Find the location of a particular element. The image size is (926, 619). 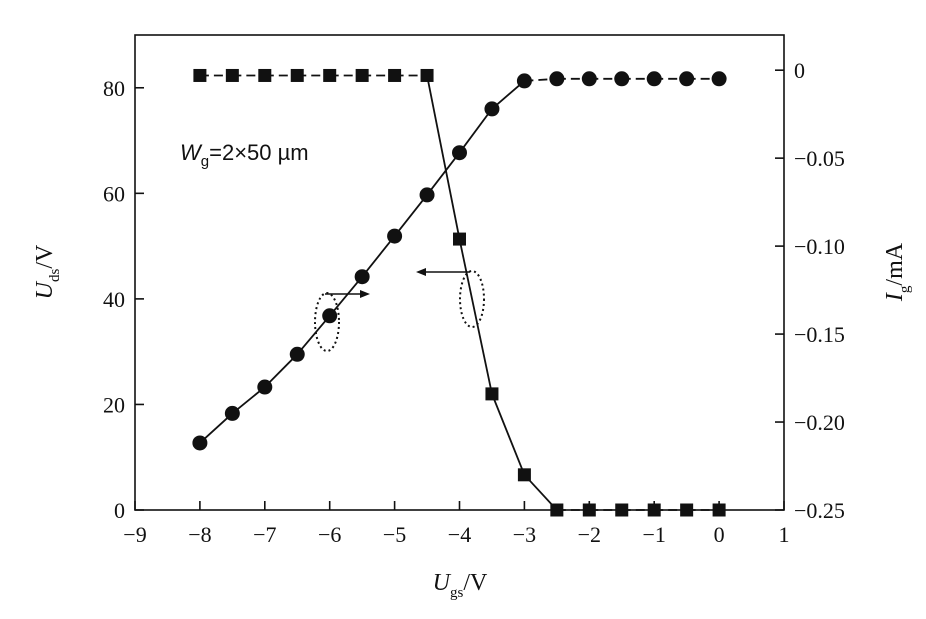

x-tick-label: −1 is located at coordinates (653, 534).